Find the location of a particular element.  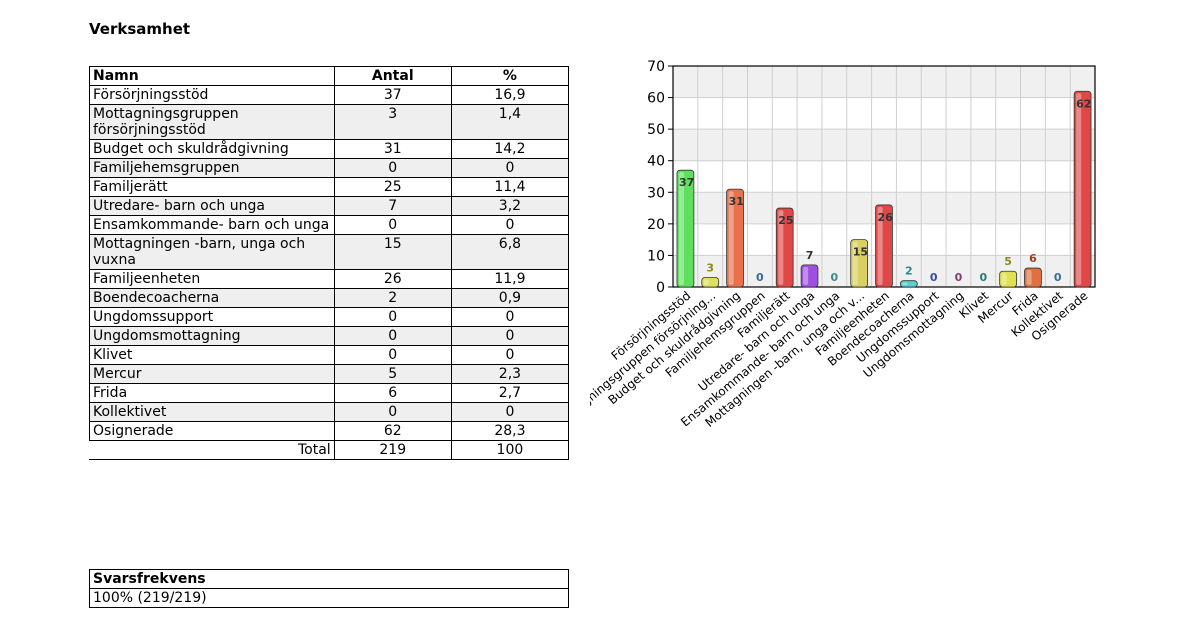

table-row: Kollektivet 0 0 is located at coordinates (329, 412).